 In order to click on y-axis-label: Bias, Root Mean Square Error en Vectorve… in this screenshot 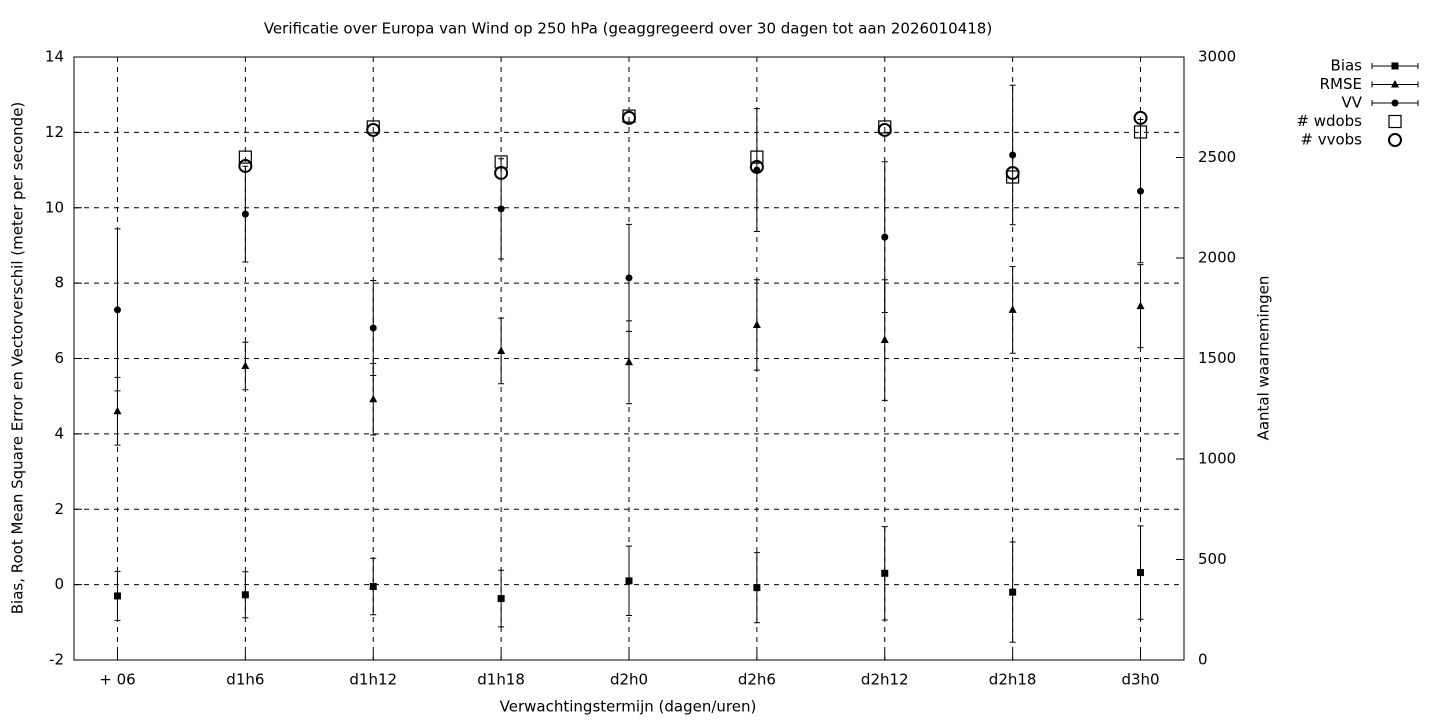, I will do `click(18, 358)`.